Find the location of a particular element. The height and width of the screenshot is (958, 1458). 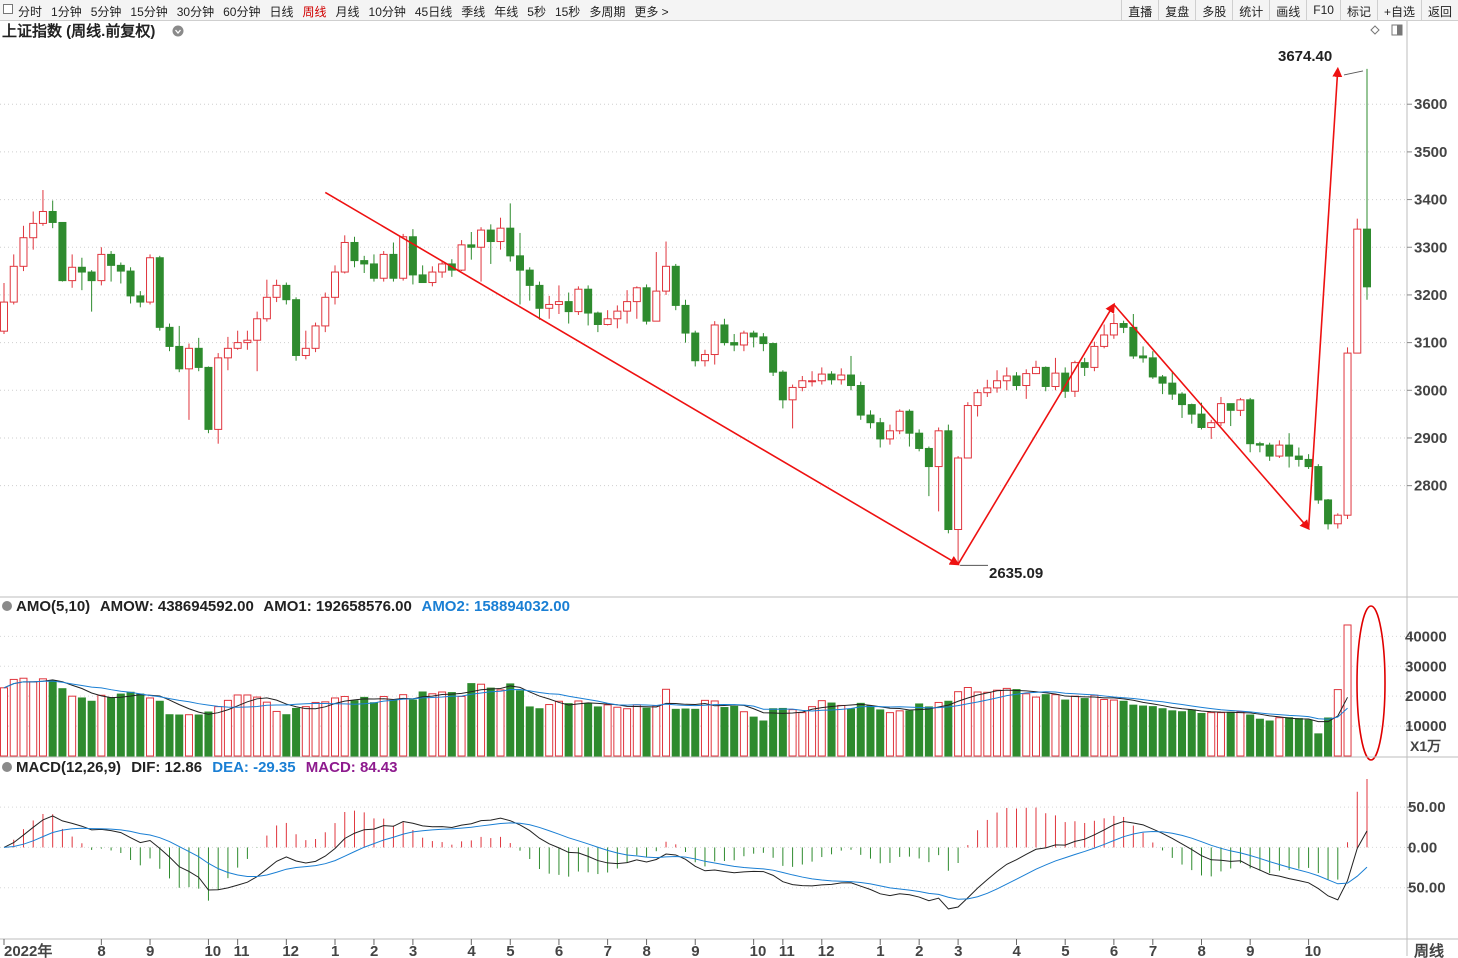

period-tab: 日线 is located at coordinates (281, 12).